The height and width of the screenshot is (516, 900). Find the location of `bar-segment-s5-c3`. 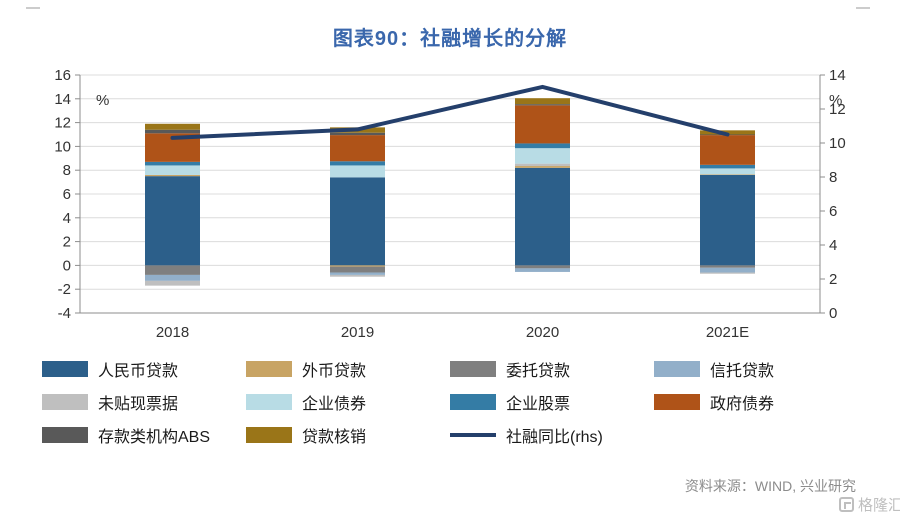

bar-segment-s5-c3 is located at coordinates (727, 171).